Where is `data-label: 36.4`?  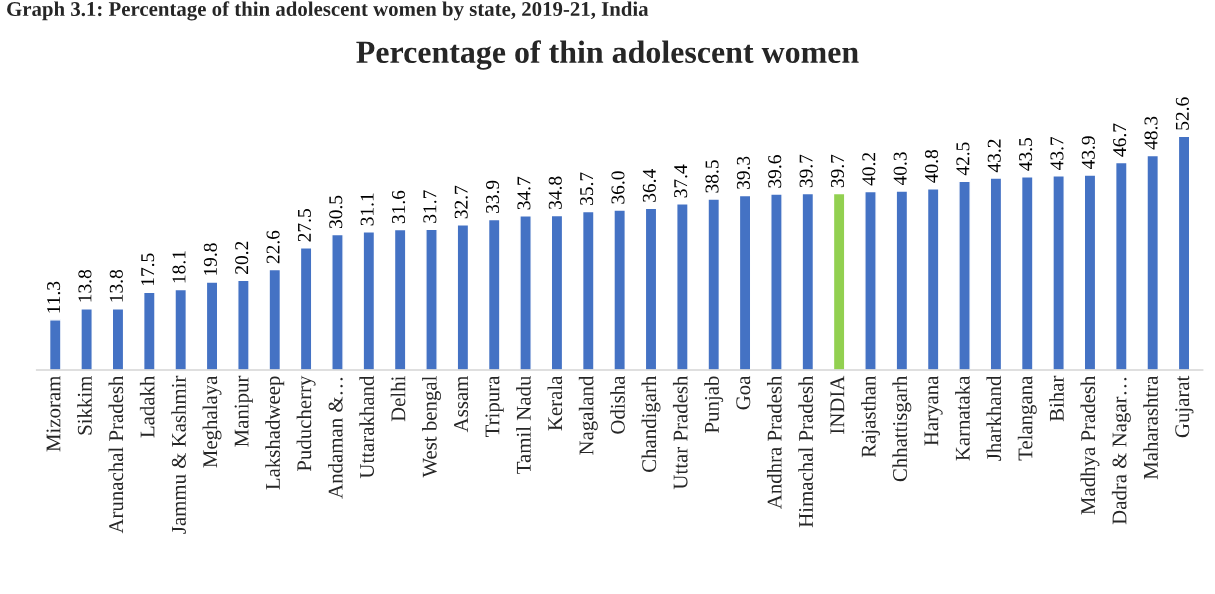
data-label: 36.4 is located at coordinates (649, 185).